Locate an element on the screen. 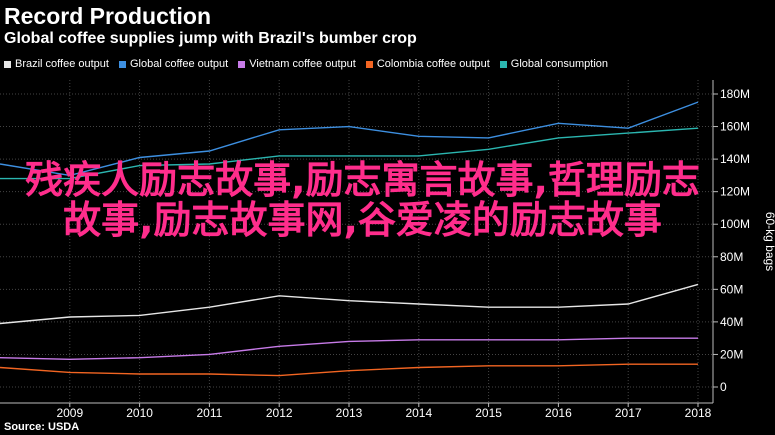 The image size is (775, 435). source-note: Source: USDA is located at coordinates (42, 427).